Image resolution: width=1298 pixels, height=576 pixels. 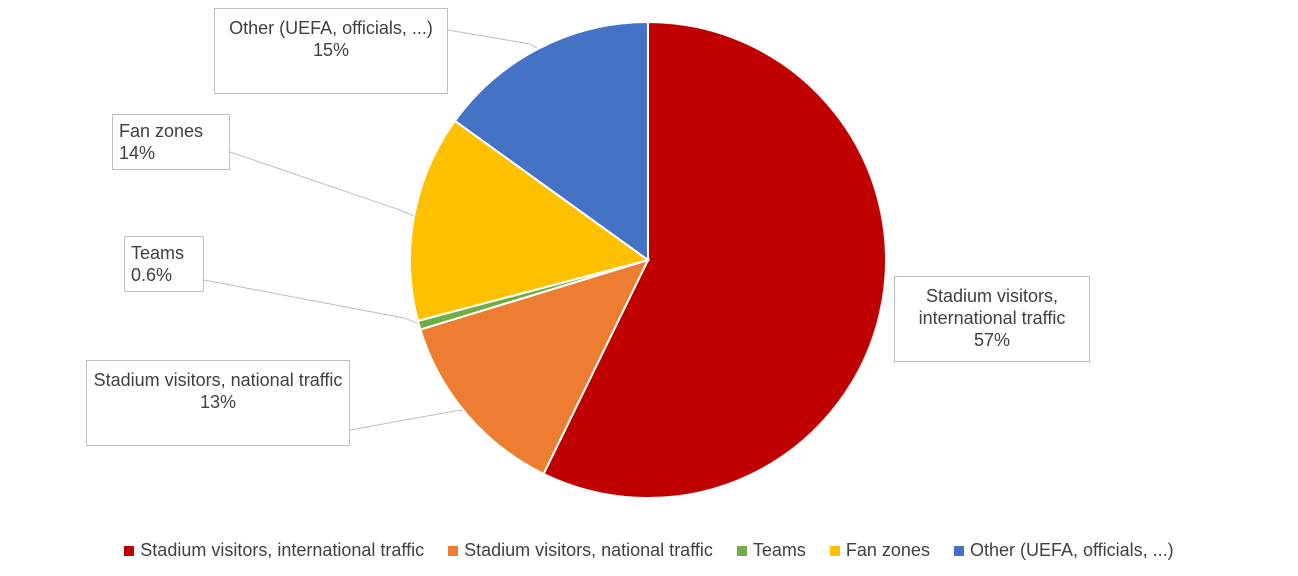 What do you see at coordinates (588, 550) in the screenshot?
I see `legend-label: Stadium visitors, national traffic` at bounding box center [588, 550].